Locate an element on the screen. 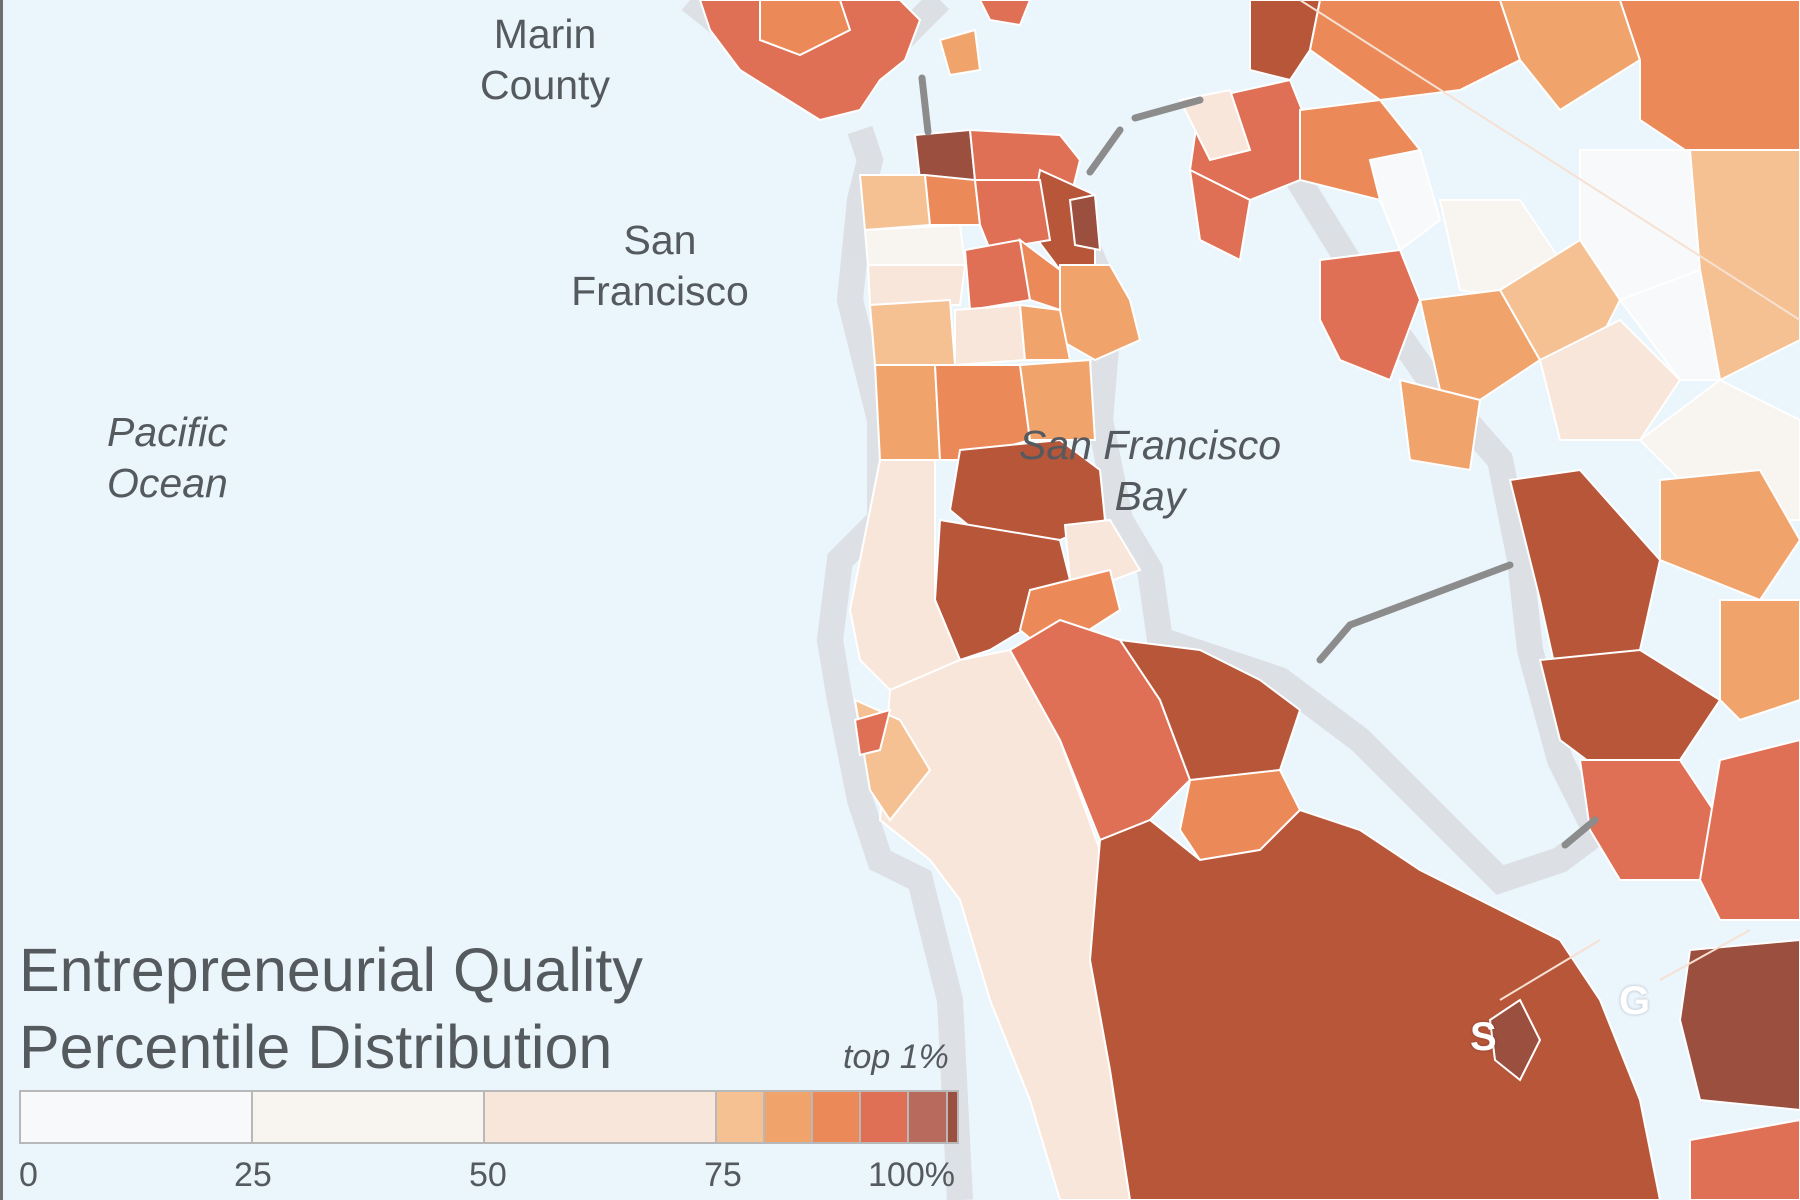  legend-top-label: top 1% is located at coordinates (896, 1057).